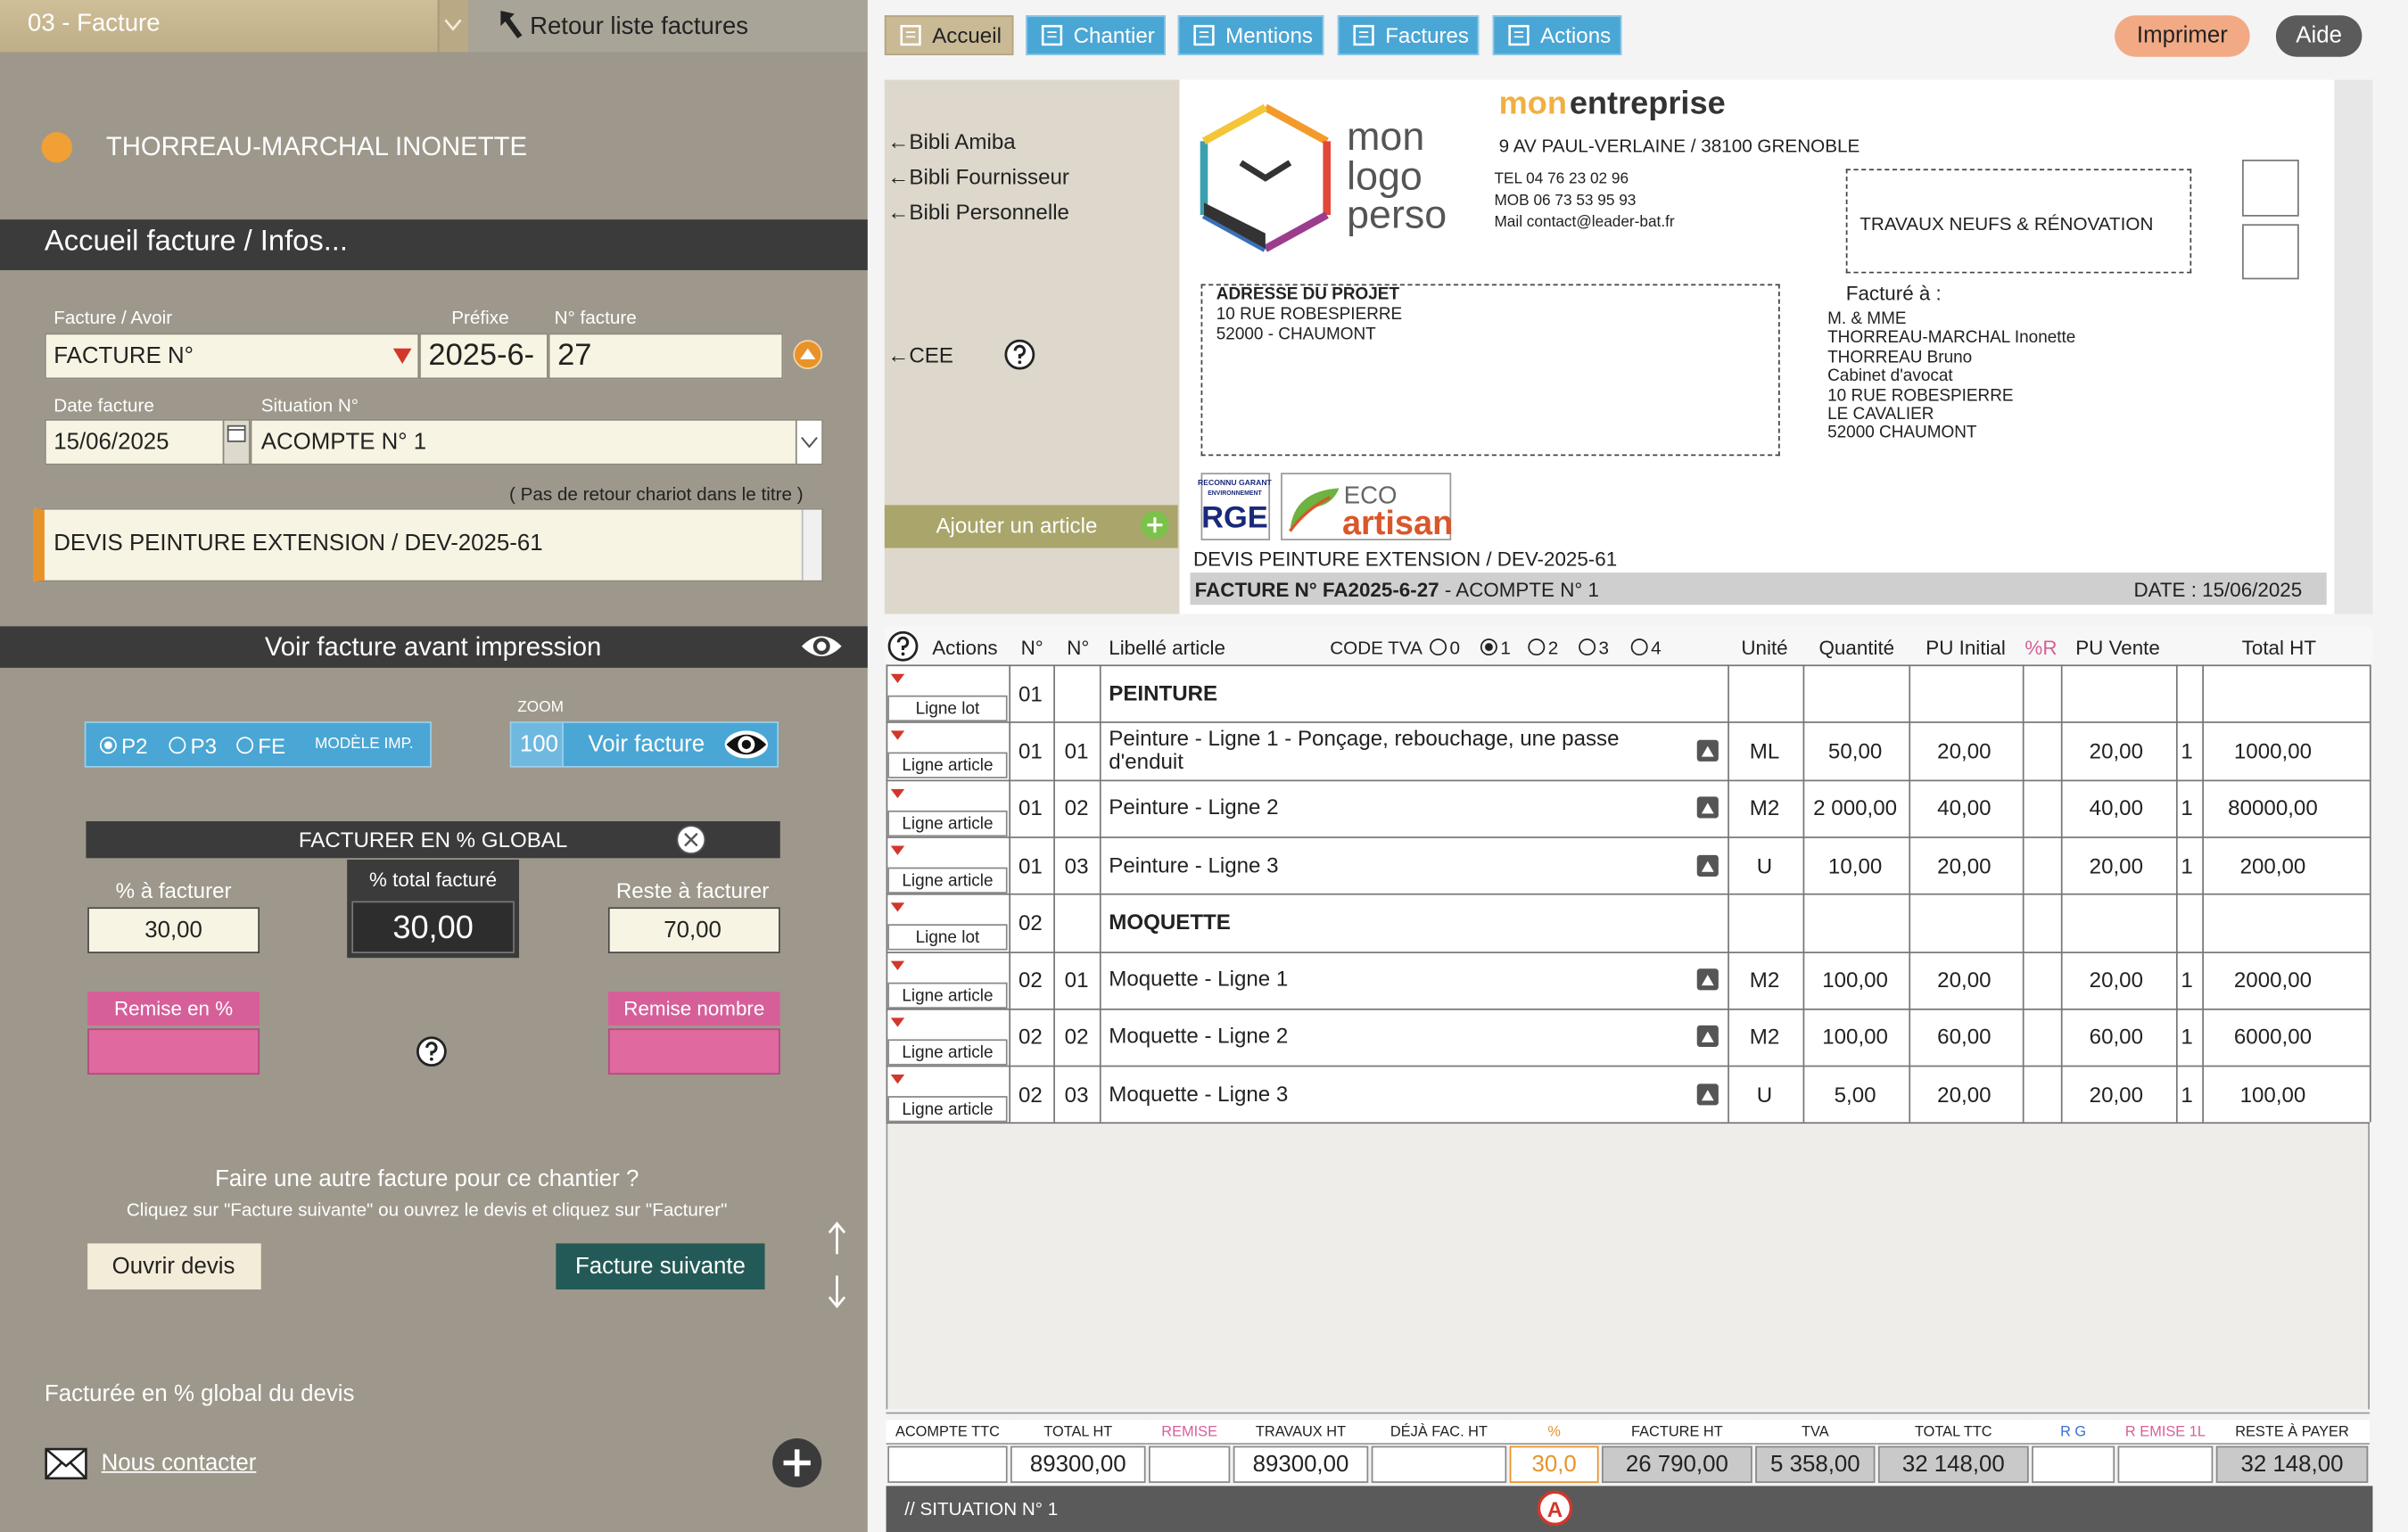 The height and width of the screenshot is (1532, 2408). What do you see at coordinates (1964, 980) in the screenshot?
I see `cell-pu-initial: 20,00` at bounding box center [1964, 980].